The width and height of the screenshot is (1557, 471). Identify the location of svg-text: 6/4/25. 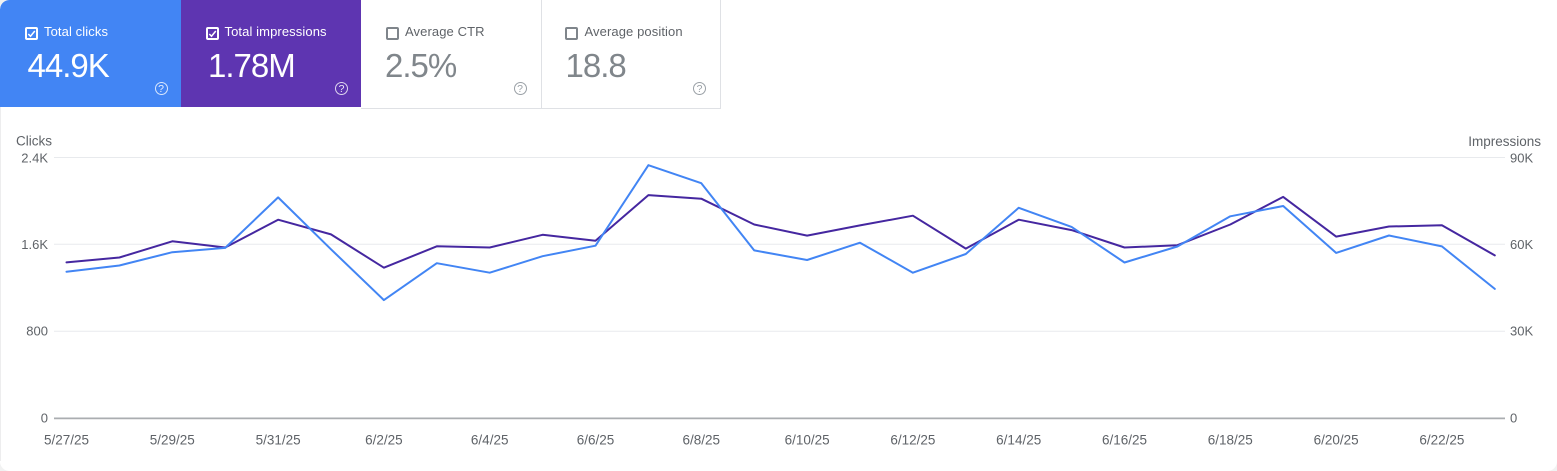
(490, 440).